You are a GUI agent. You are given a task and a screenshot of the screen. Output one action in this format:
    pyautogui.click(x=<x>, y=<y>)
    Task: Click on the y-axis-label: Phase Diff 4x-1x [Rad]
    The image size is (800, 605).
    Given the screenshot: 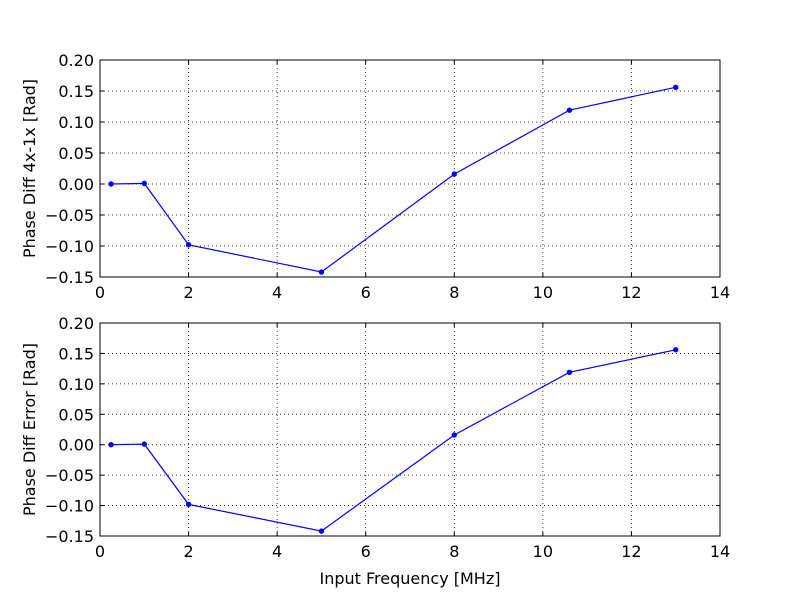 What is the action you would take?
    pyautogui.click(x=29, y=168)
    